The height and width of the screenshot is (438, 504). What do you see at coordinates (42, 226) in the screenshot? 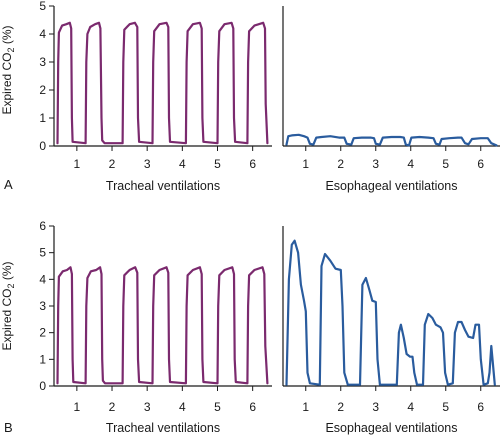
I see `y-tick-label: 6` at bounding box center [42, 226].